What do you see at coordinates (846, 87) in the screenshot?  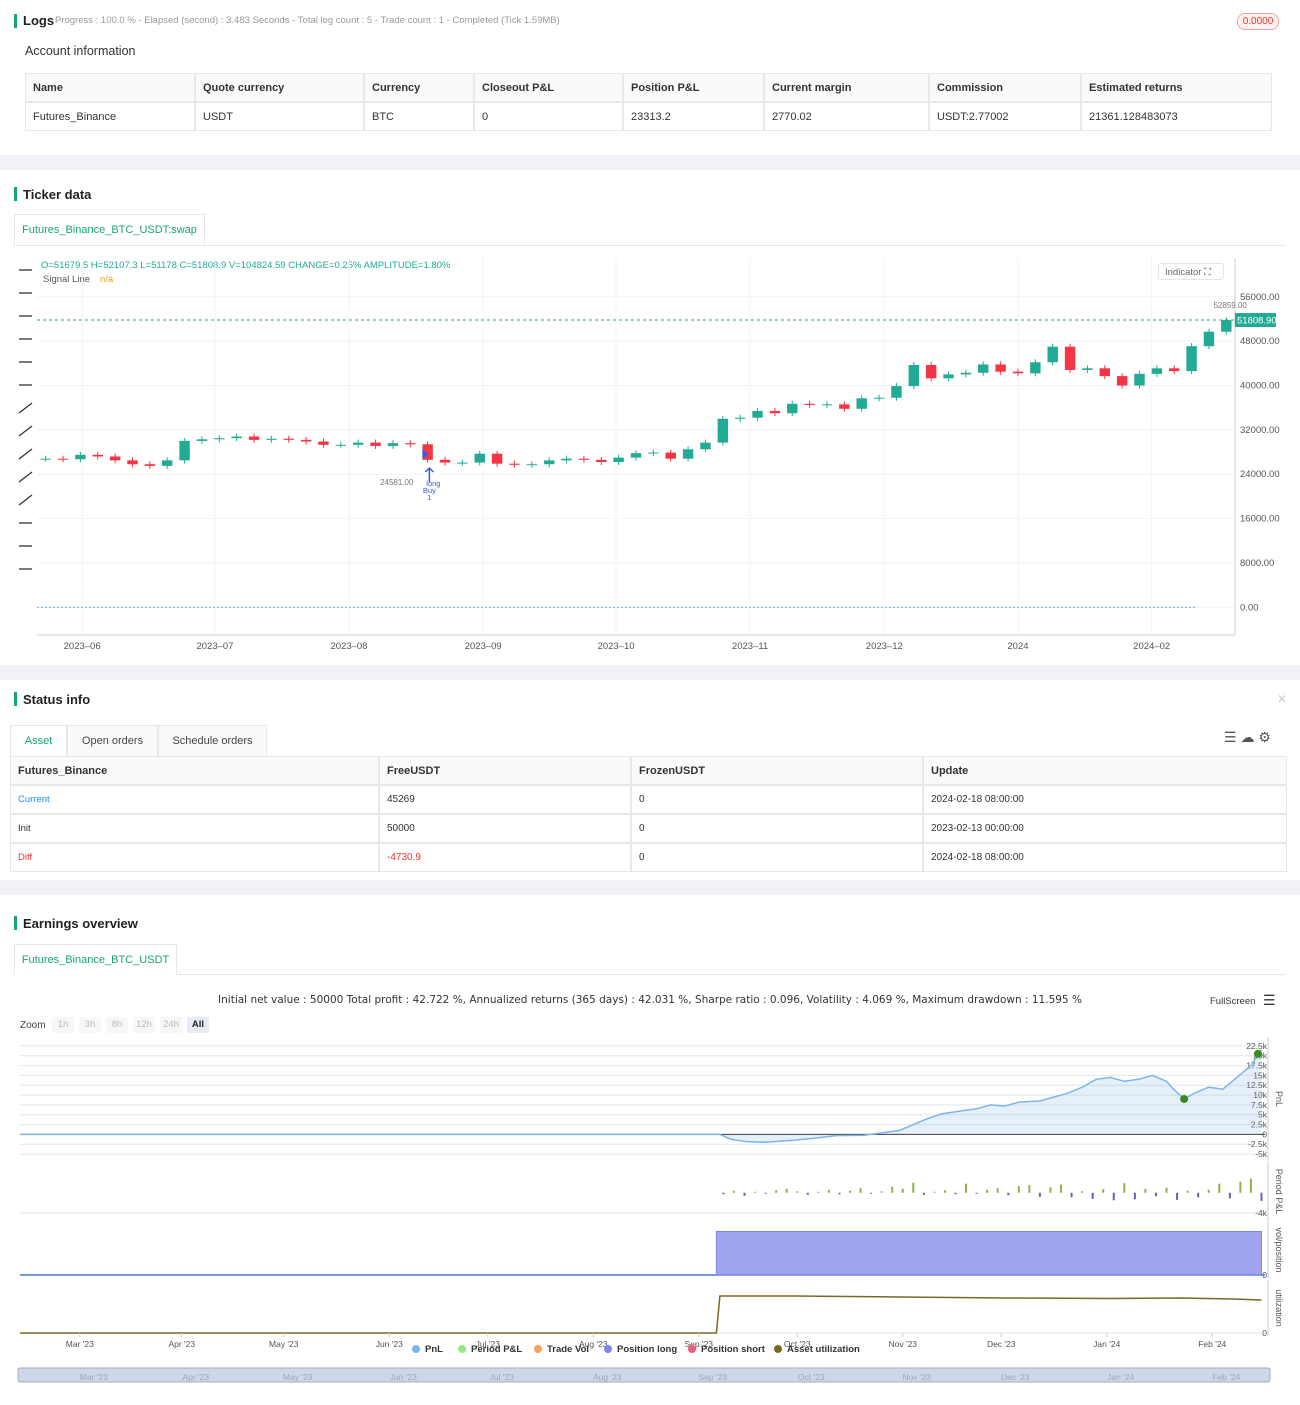 I see `table-header: Current margin` at bounding box center [846, 87].